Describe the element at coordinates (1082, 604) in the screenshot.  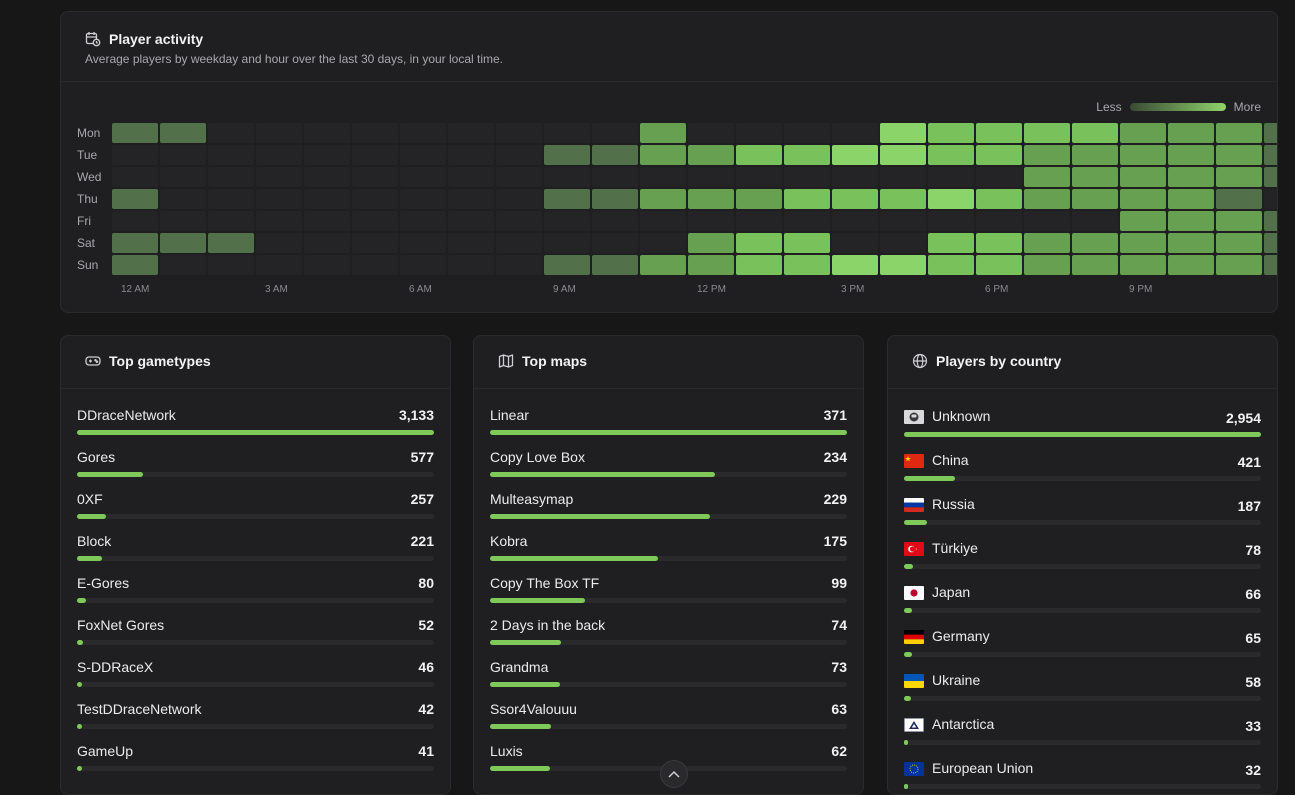
I see `list-item: Japan 66` at that location.